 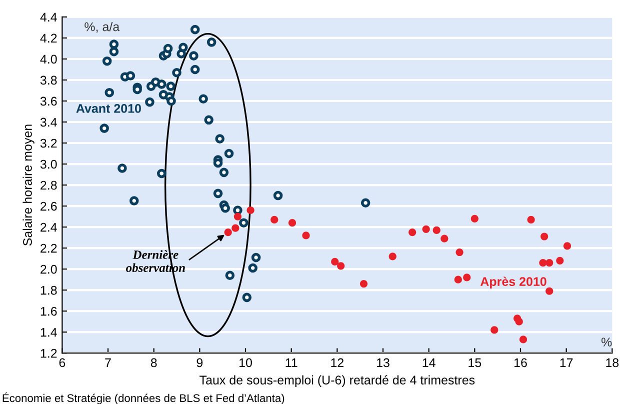 I want to click on y-tick-label: 2.6, so click(x=48, y=206).